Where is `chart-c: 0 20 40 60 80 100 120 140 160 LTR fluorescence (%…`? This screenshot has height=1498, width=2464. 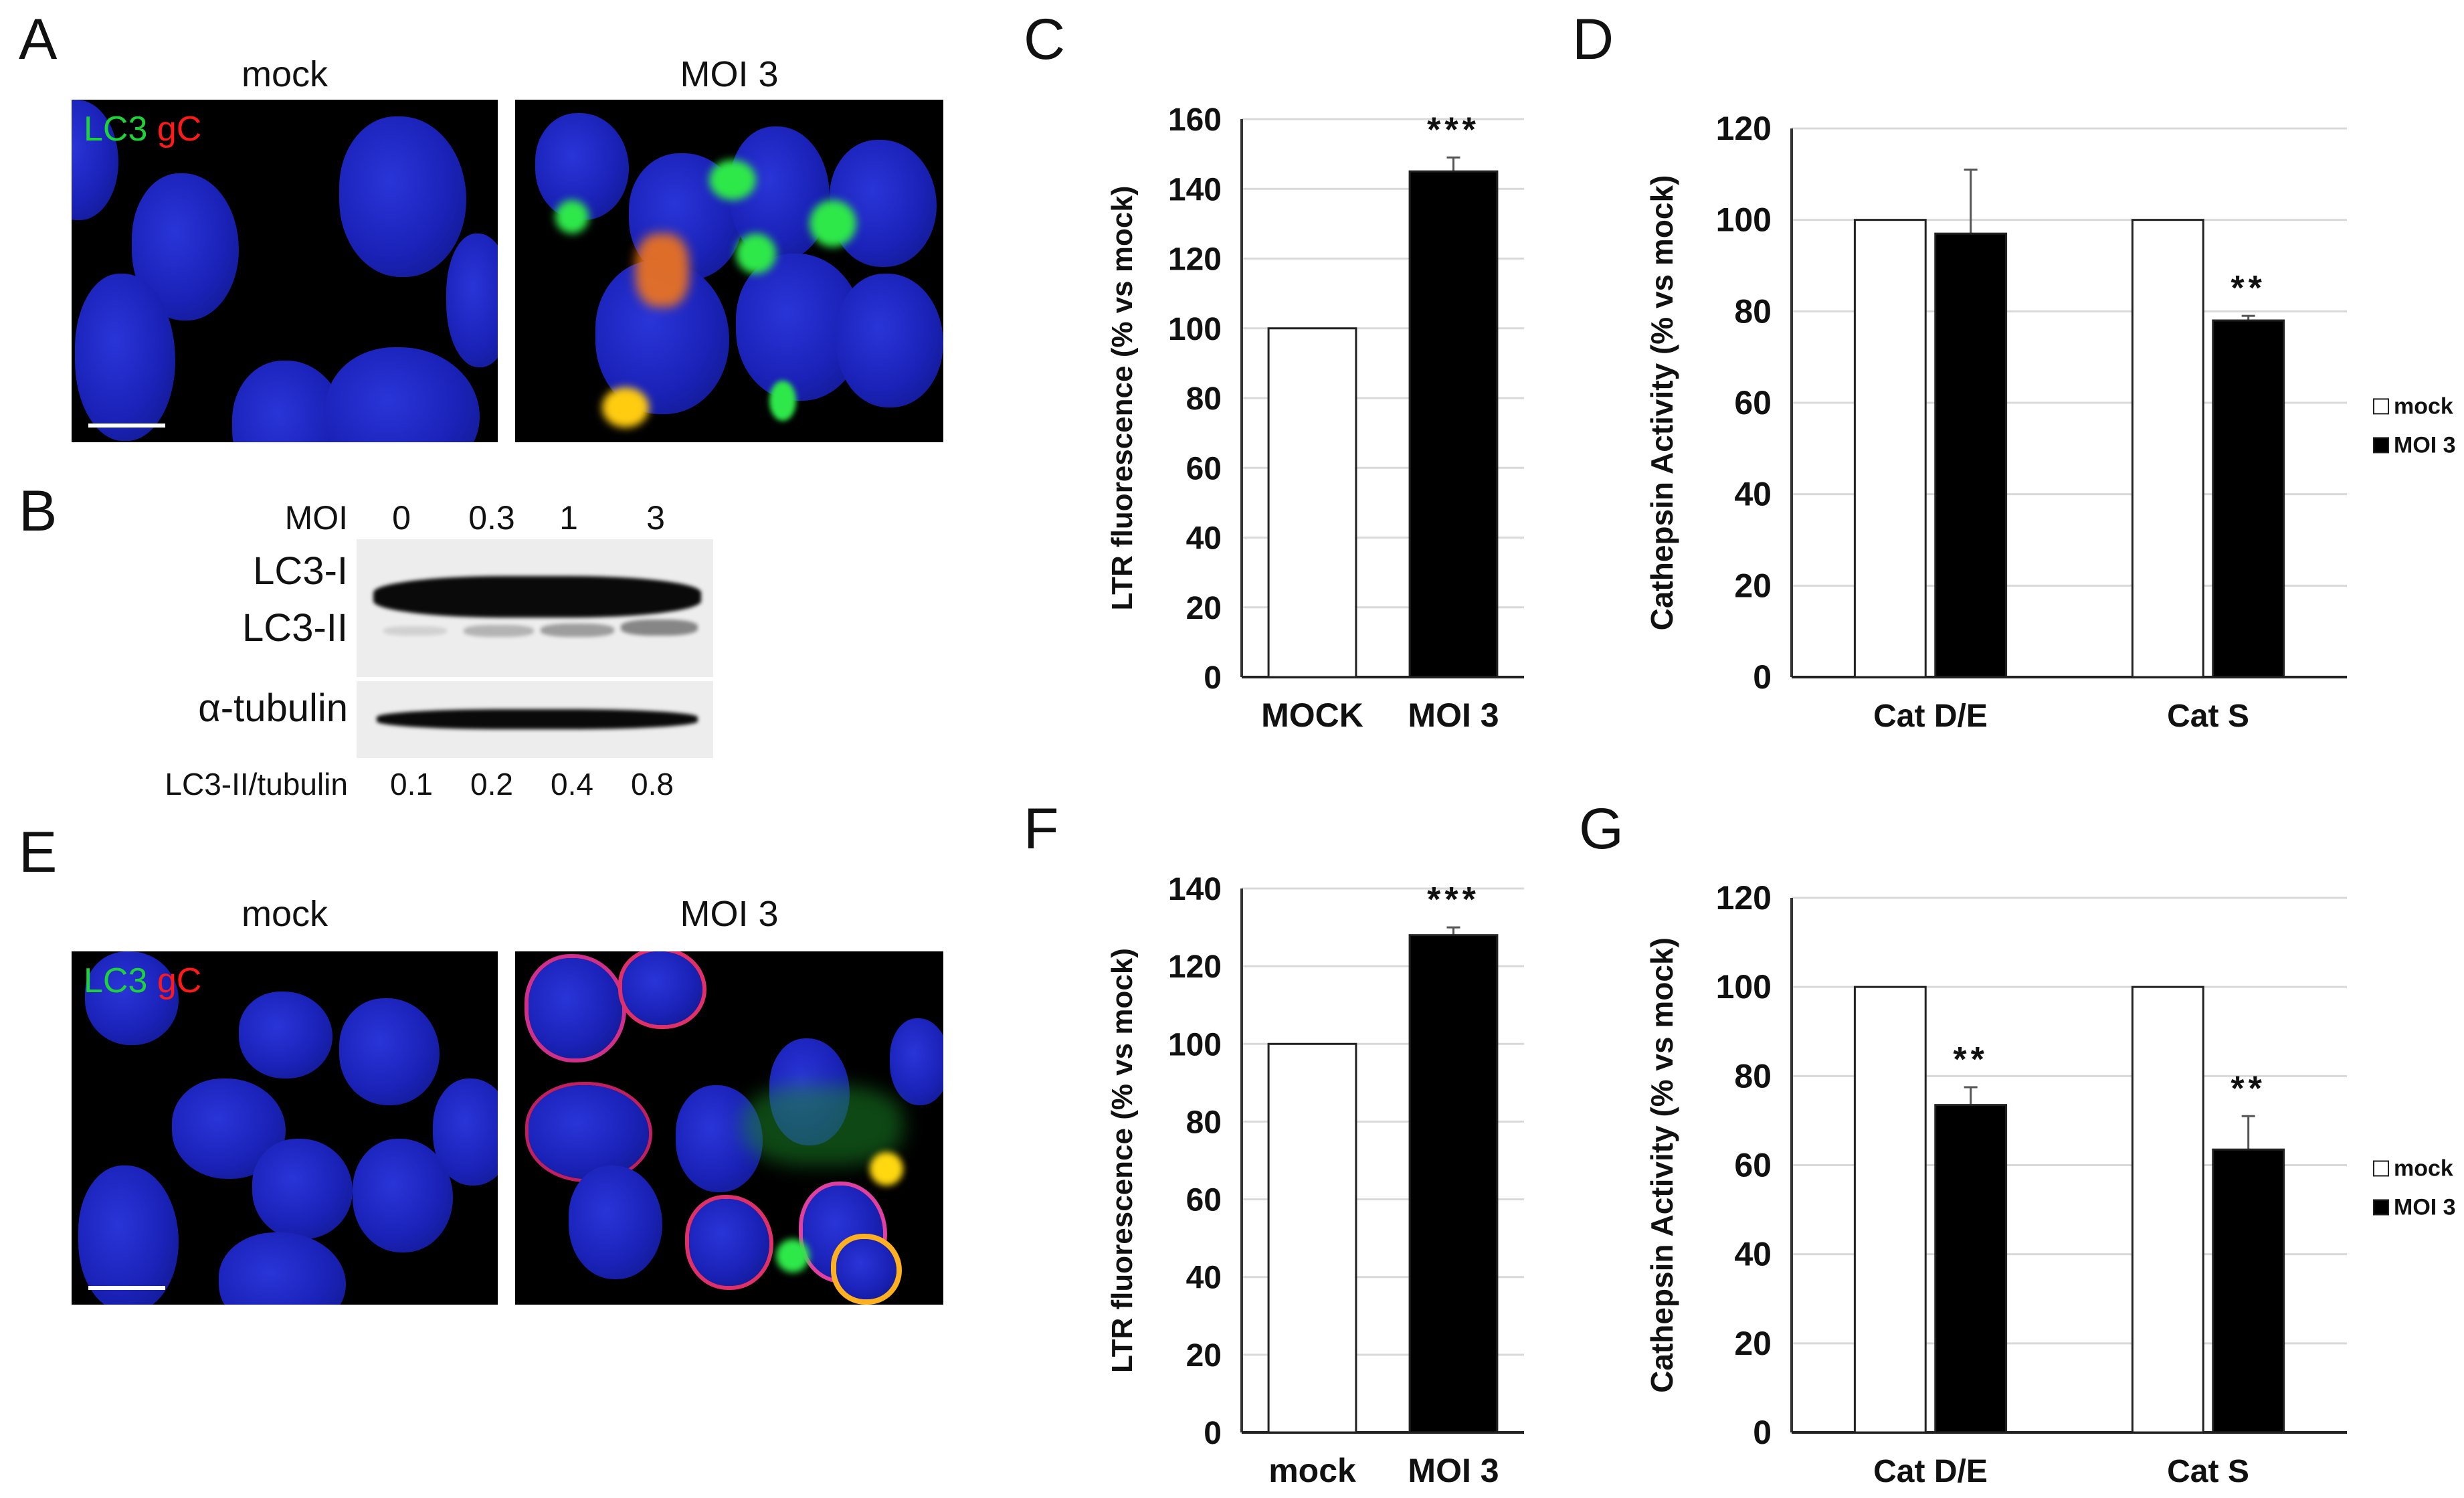
chart-c: 0 20 40 60 80 100 120 140 160 LTR fluorescence (%… is located at coordinates (1325, 415).